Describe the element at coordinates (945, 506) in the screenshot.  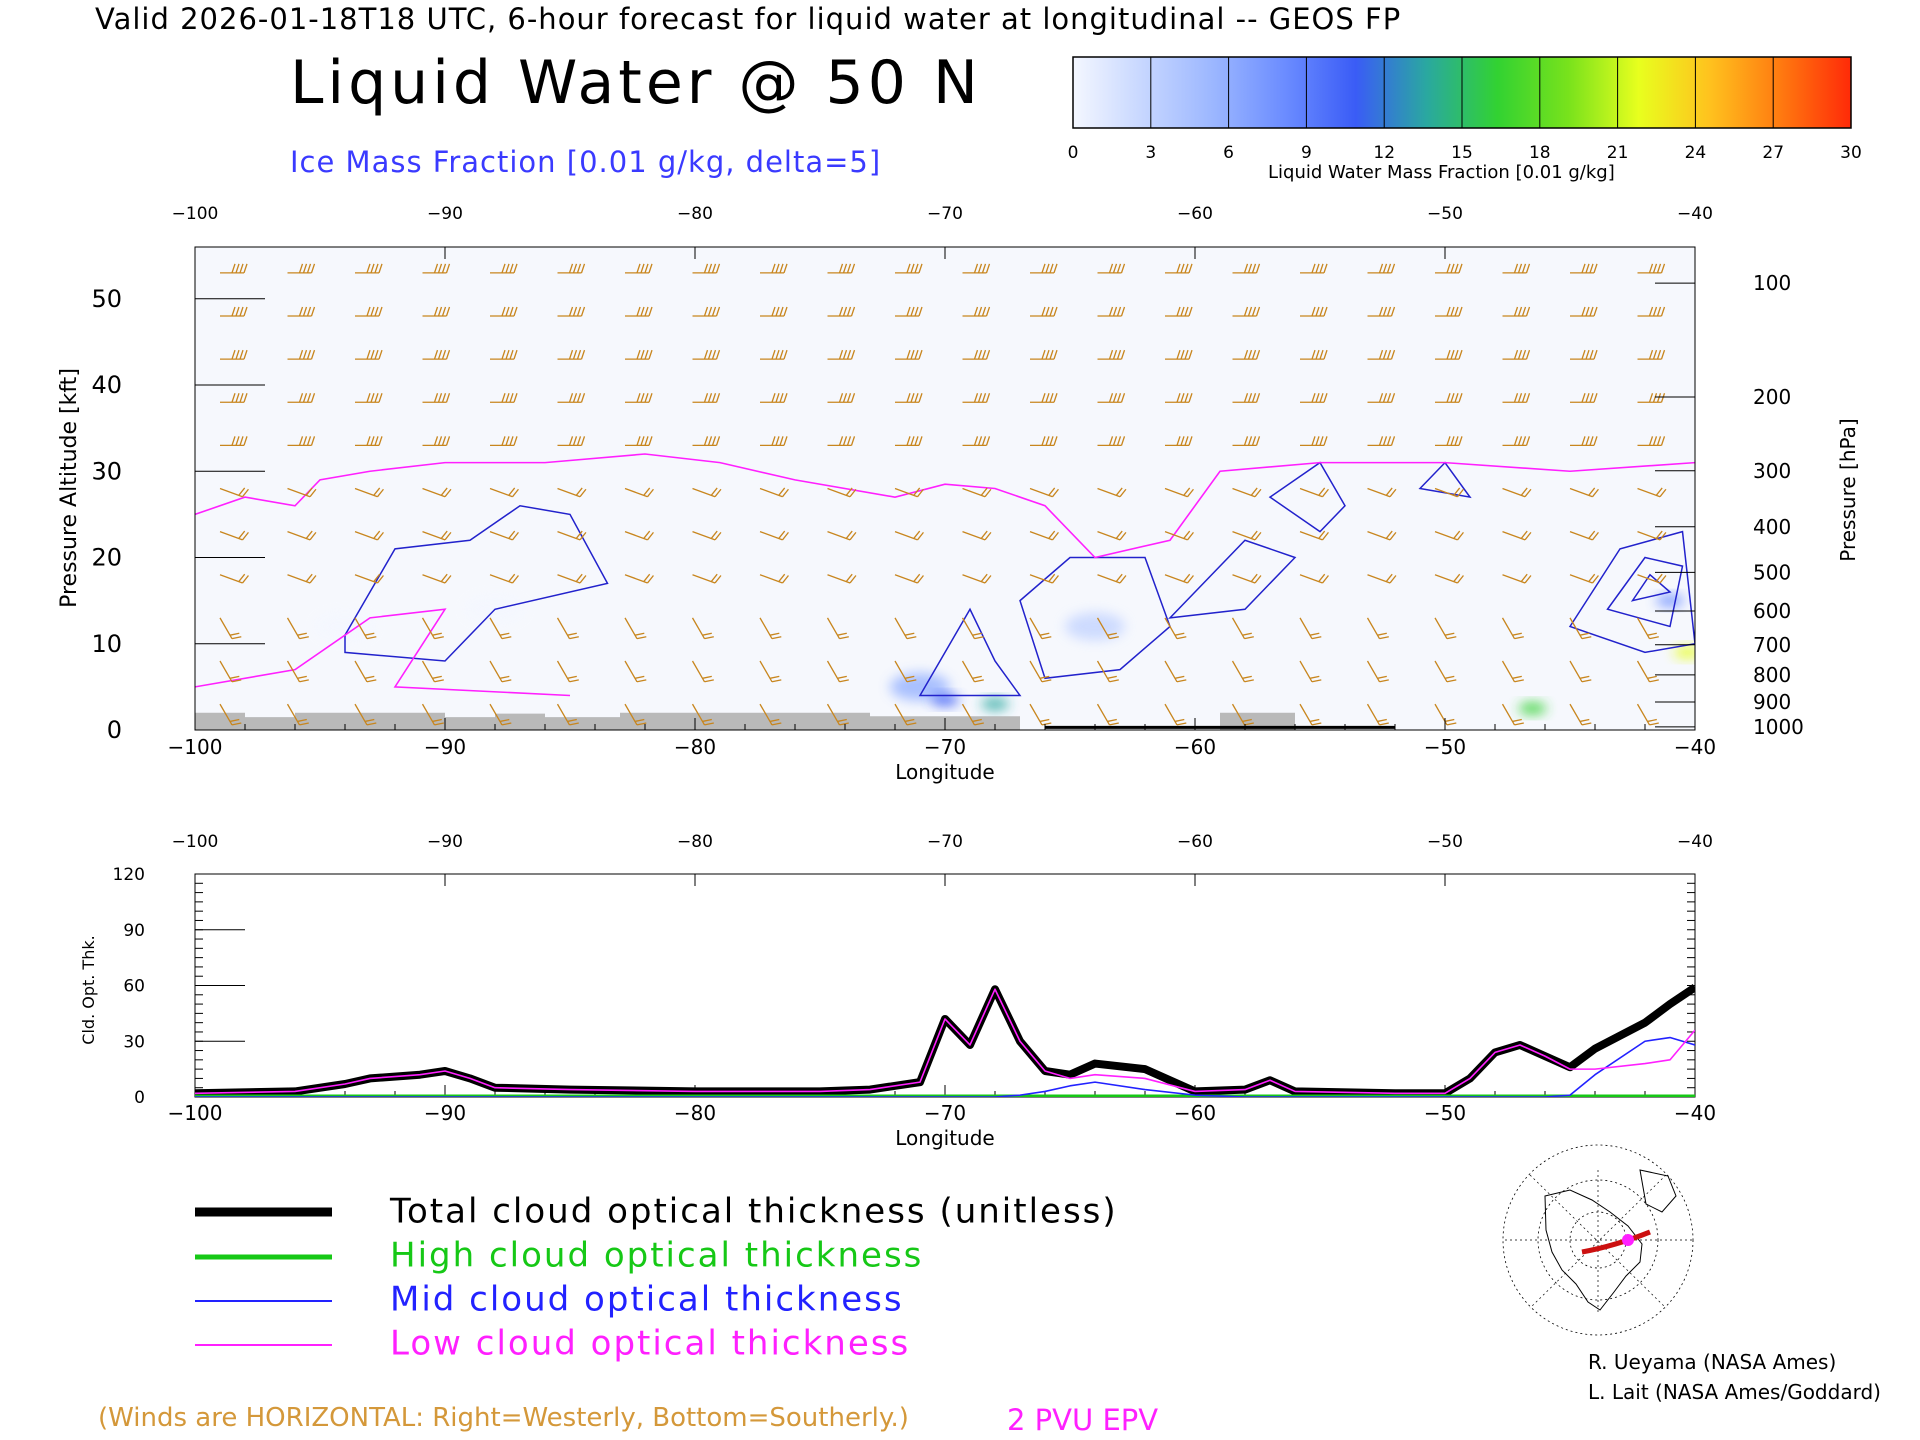
I see `epv-2pvu-line` at that location.